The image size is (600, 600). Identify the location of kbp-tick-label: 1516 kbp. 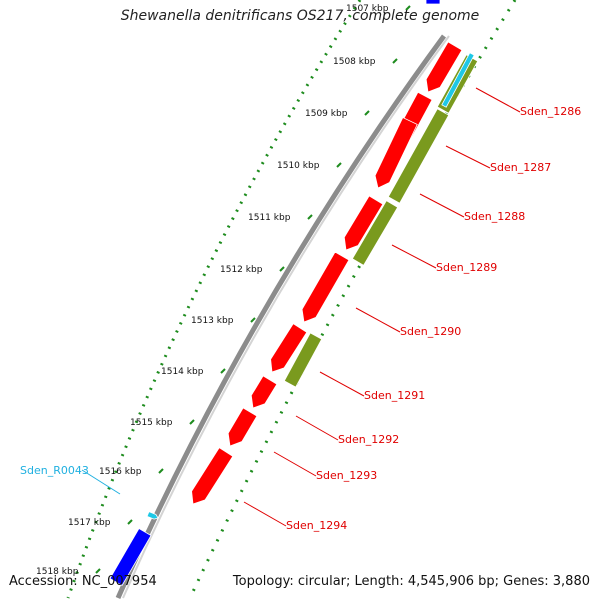
(120, 472).